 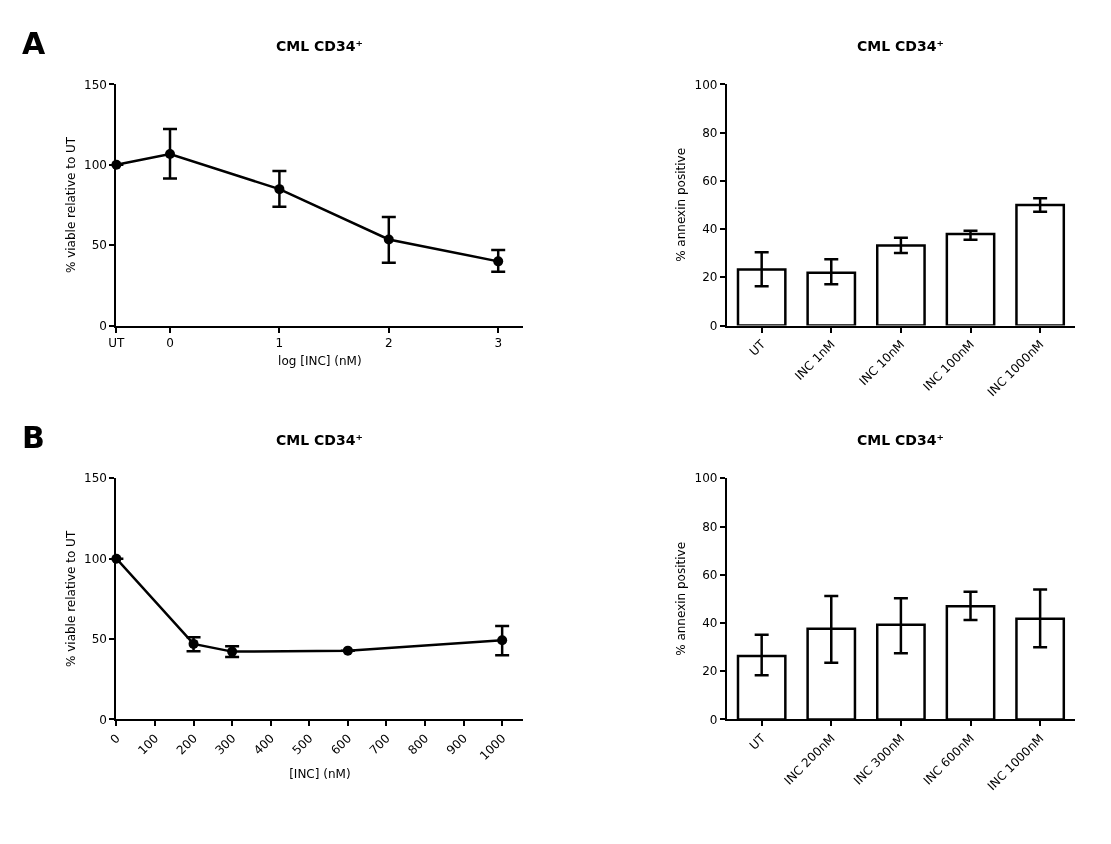 I want to click on x-tick-label: 1, so click(x=279, y=342).